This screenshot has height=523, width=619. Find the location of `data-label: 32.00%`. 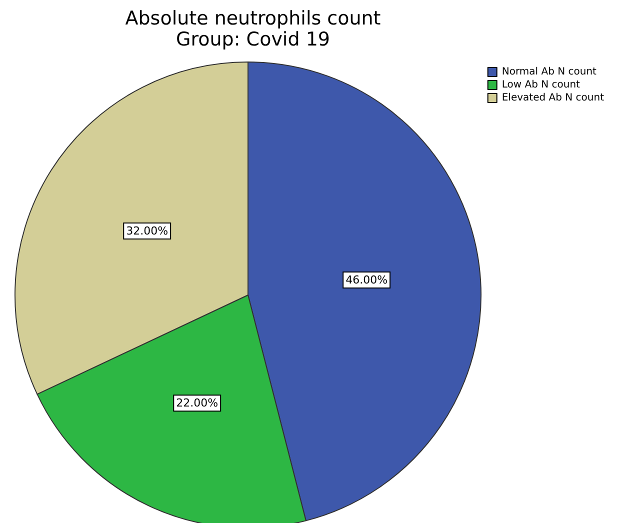

data-label: 32.00% is located at coordinates (147, 231).